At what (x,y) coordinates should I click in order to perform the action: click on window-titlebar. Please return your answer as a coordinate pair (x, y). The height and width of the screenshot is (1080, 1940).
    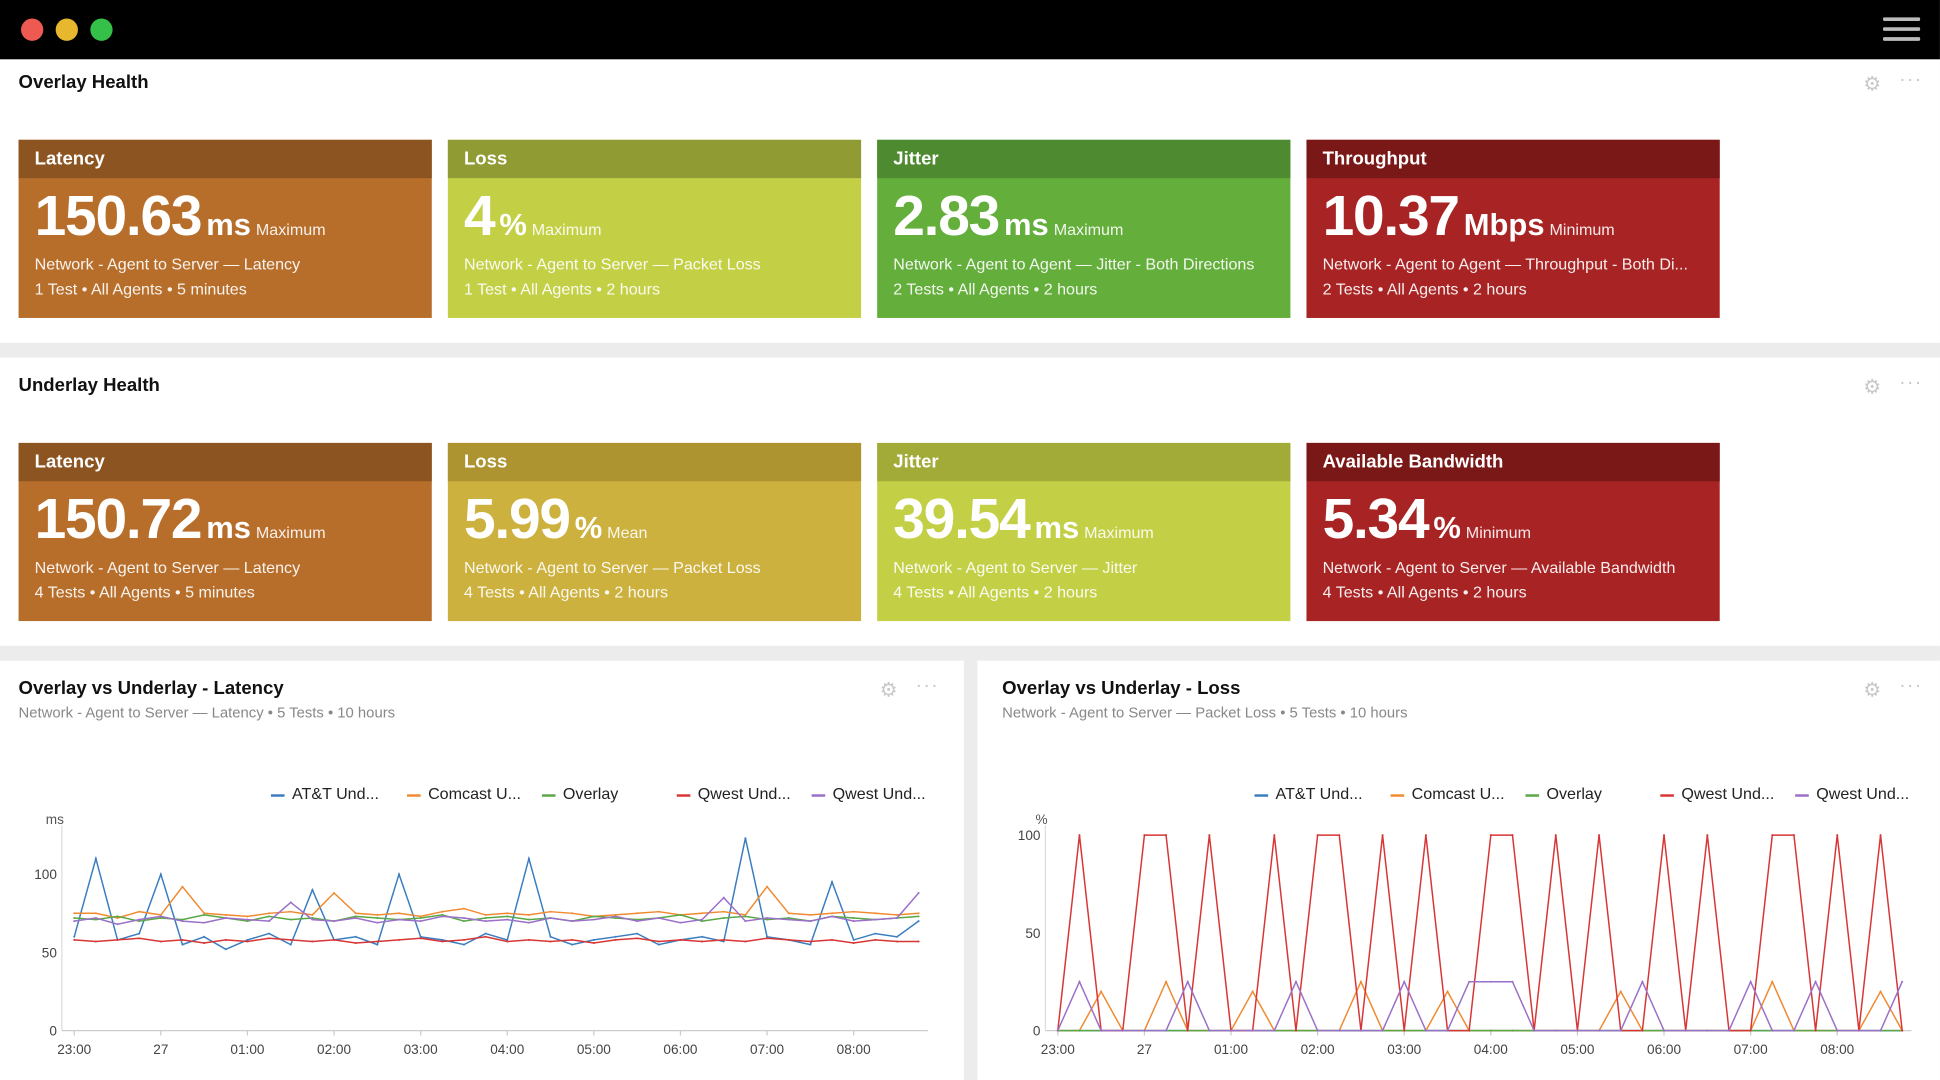
    Looking at the image, I should click on (970, 30).